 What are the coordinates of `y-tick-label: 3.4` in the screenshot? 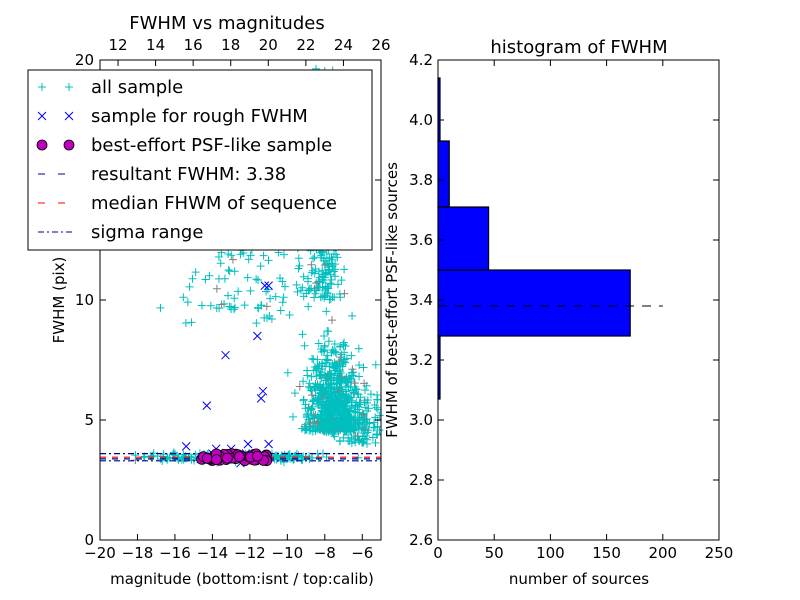 It's located at (421, 300).